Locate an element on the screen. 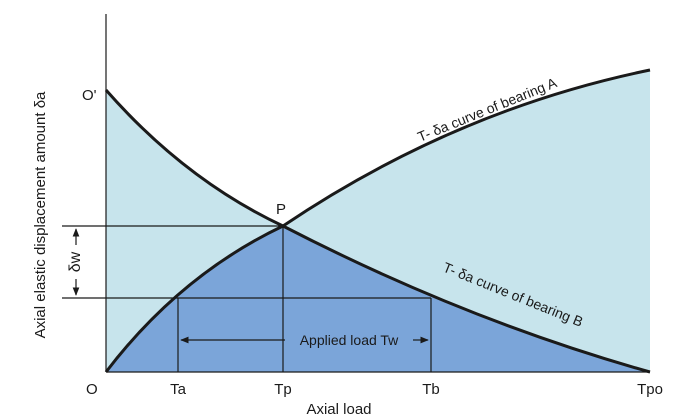  delta-w-label: δw is located at coordinates (75, 261).